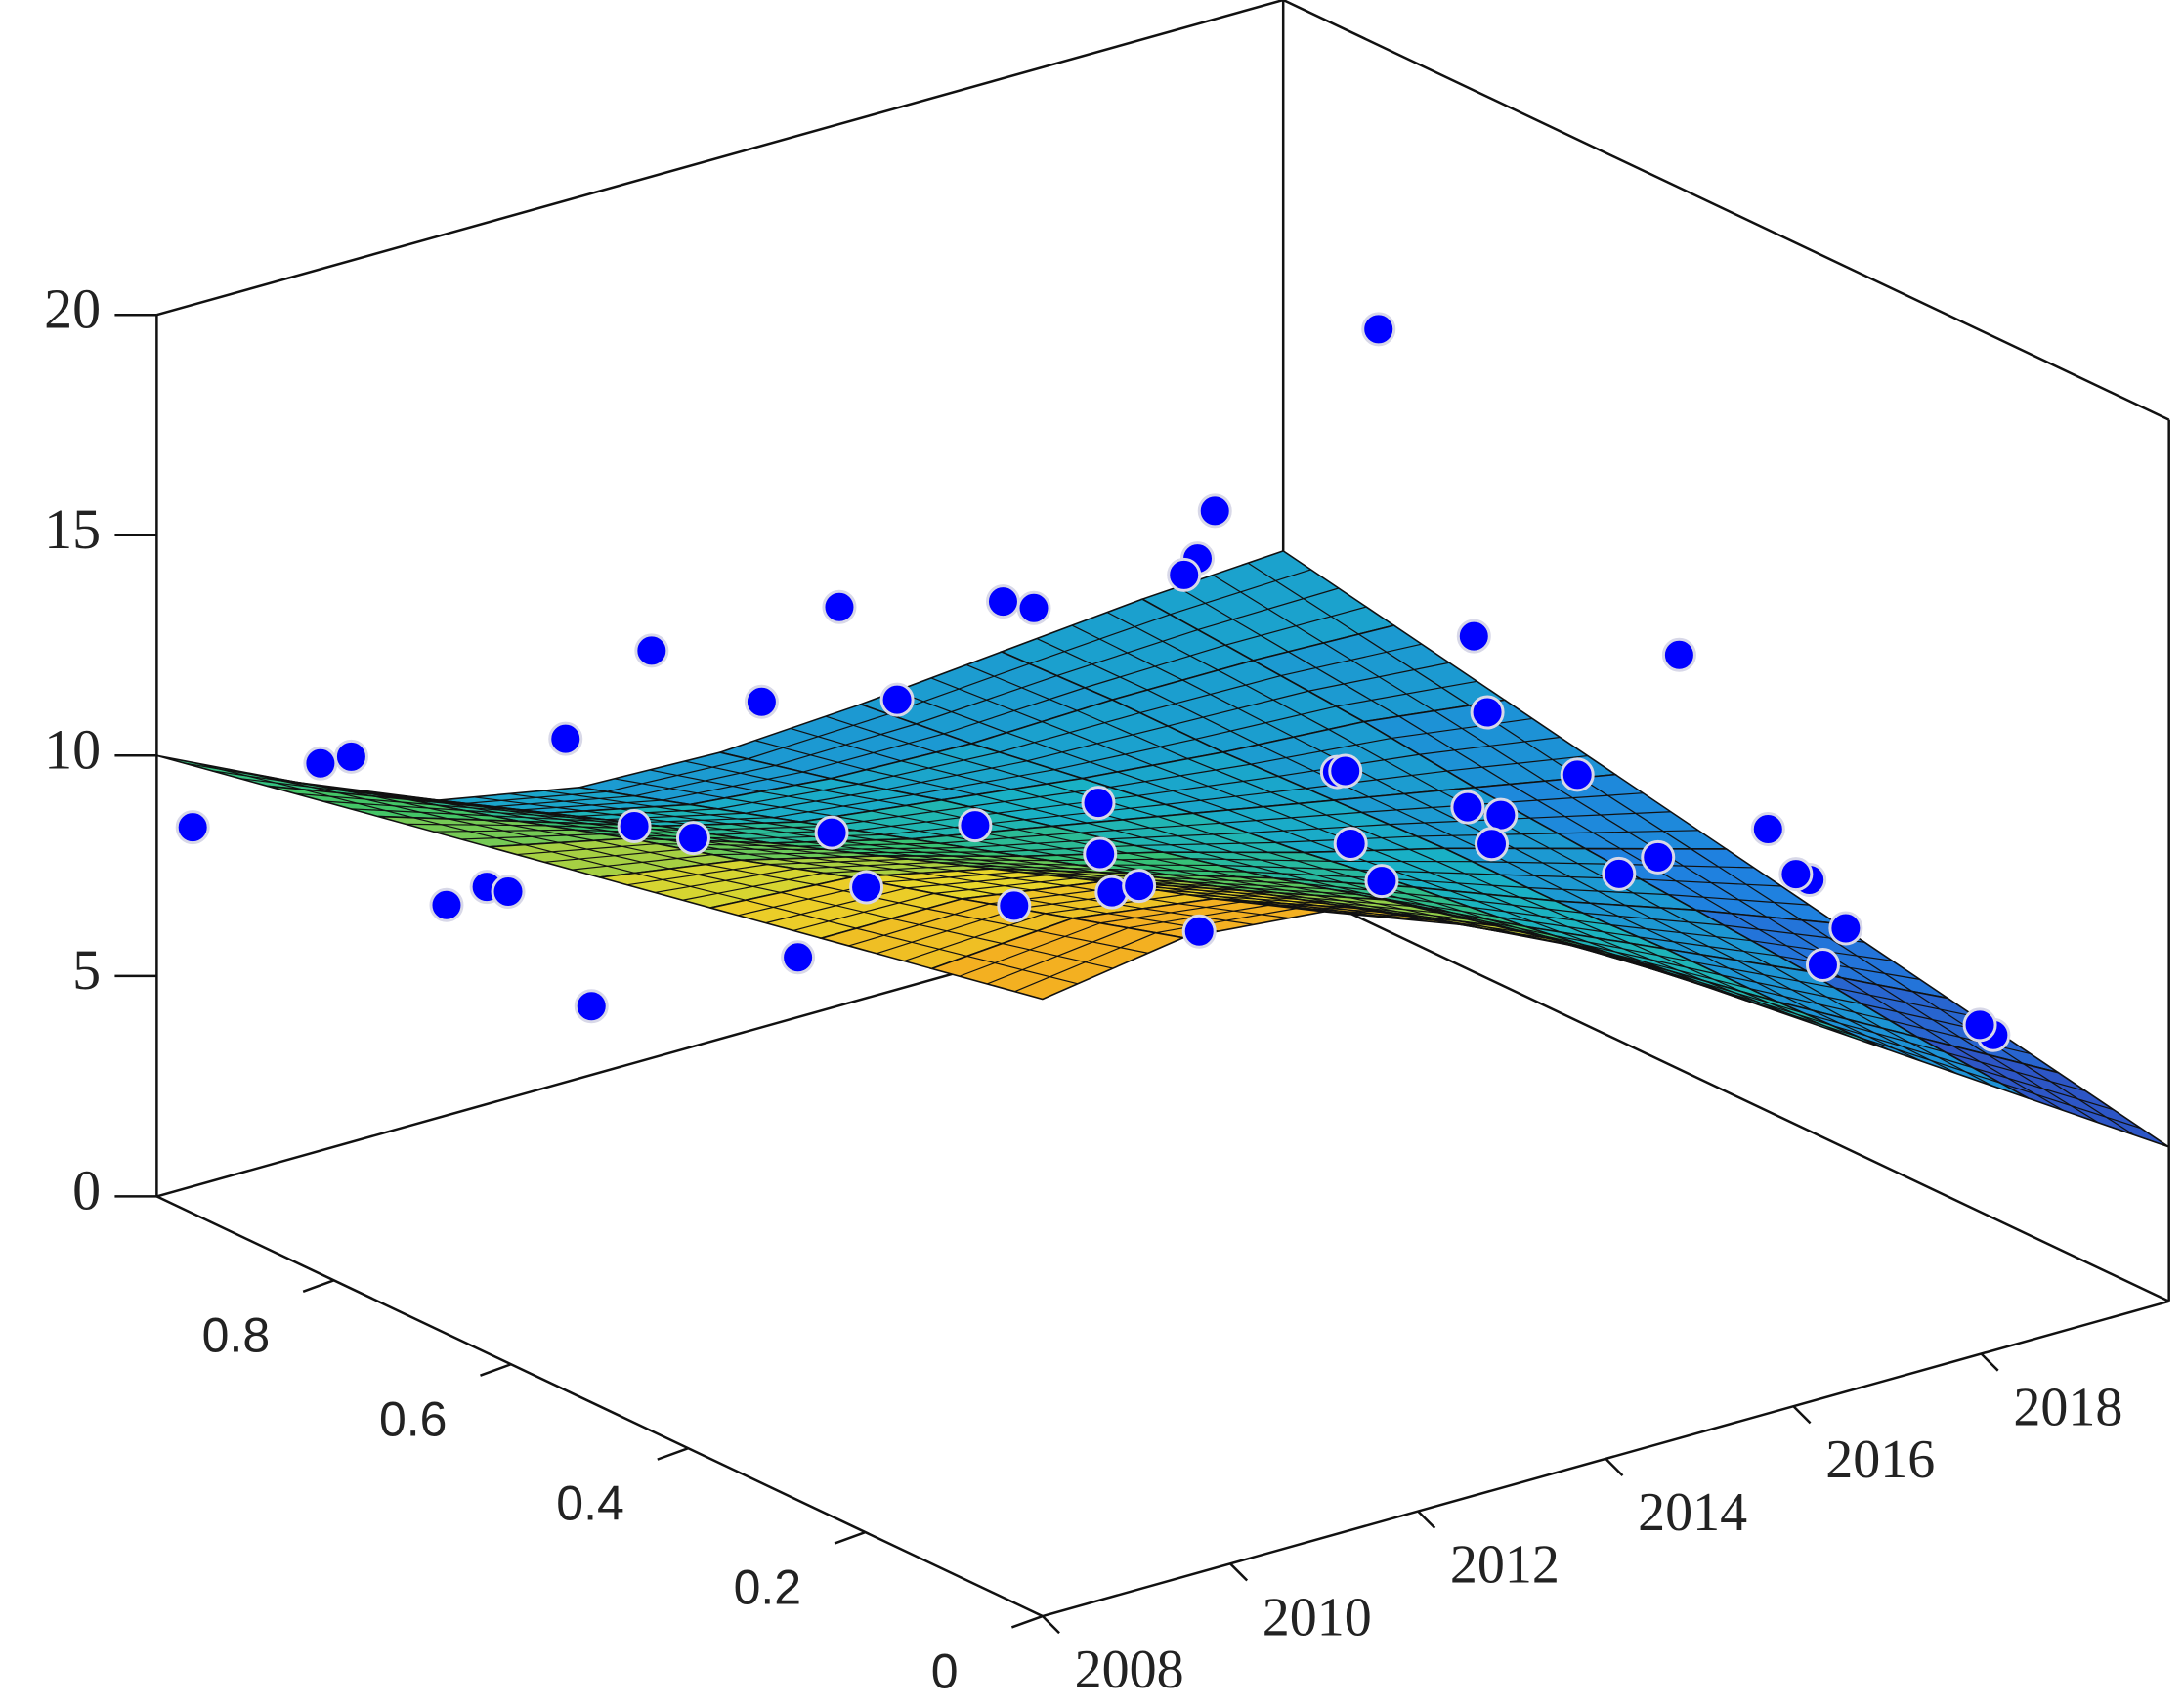 The width and height of the screenshot is (2183, 1708). I want to click on y-tick-label: 0.6, so click(413, 1419).